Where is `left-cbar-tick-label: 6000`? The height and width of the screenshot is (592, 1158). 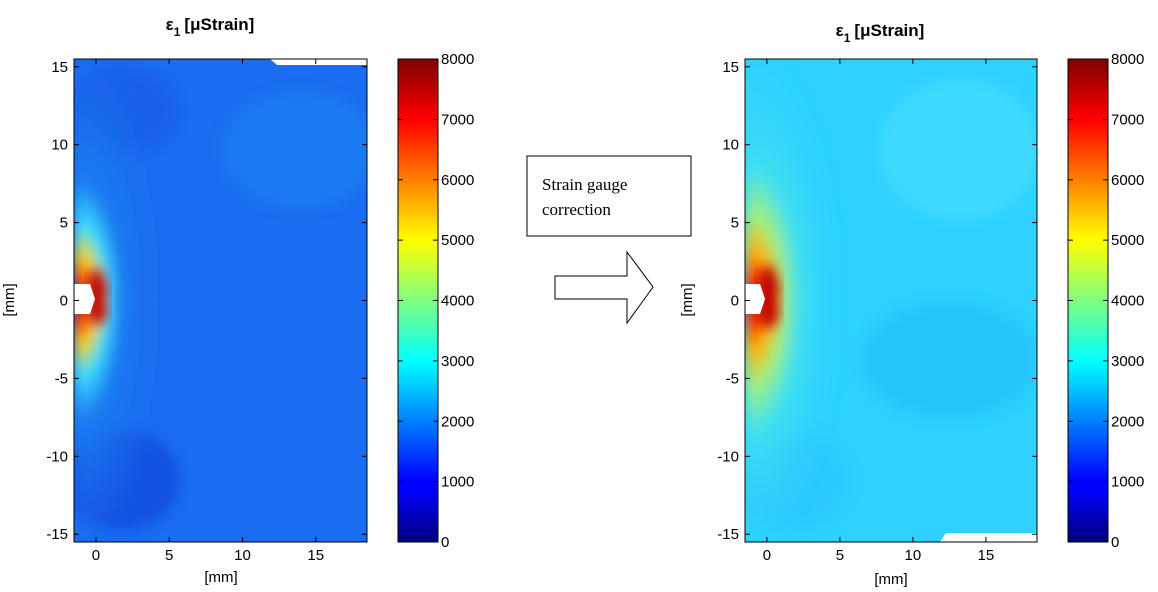 left-cbar-tick-label: 6000 is located at coordinates (457, 180).